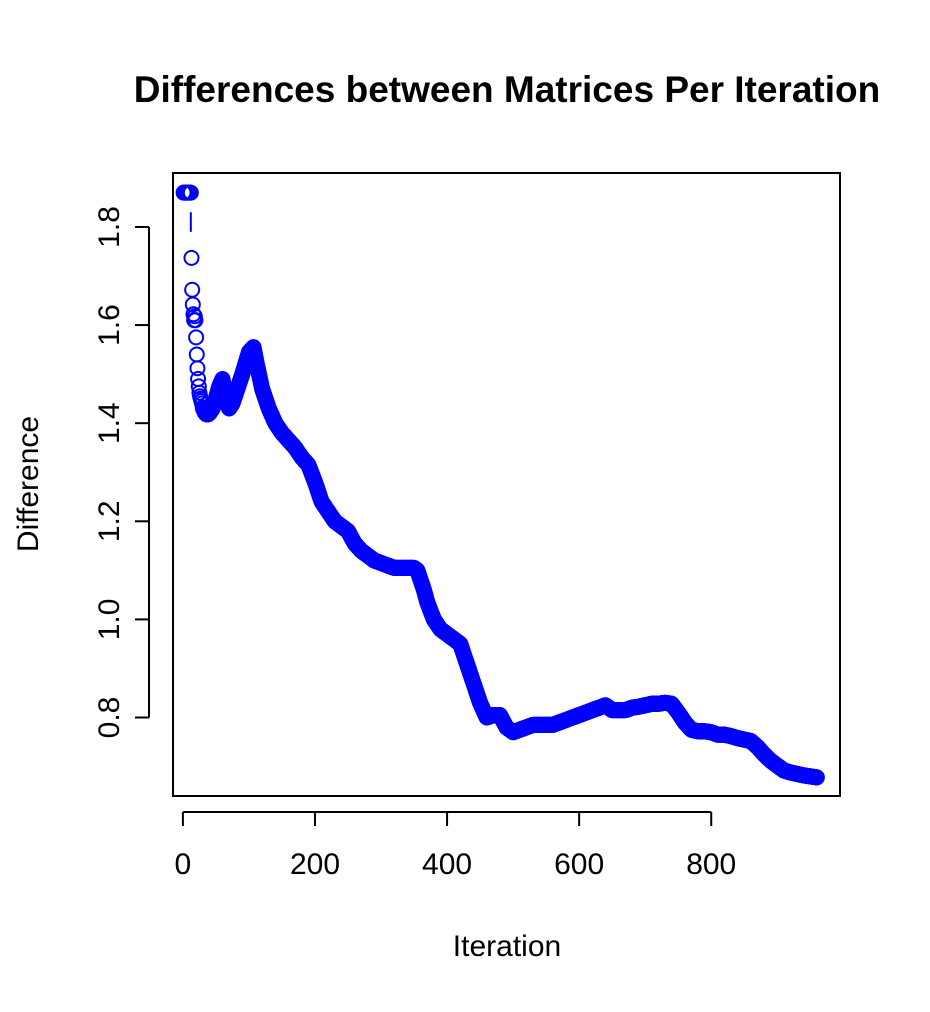 This screenshot has height=1012, width=930. What do you see at coordinates (711, 864) in the screenshot?
I see `x-tick-label: 800` at bounding box center [711, 864].